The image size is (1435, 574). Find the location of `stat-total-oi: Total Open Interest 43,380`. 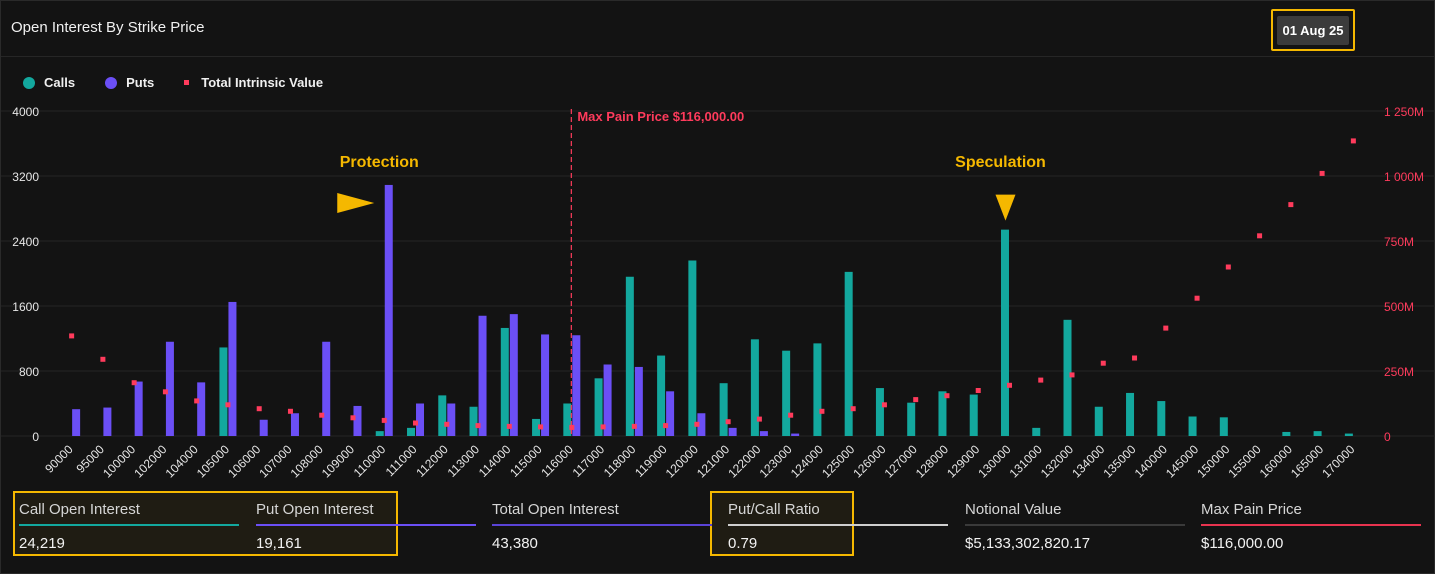

stat-total-oi: Total Open Interest 43,380 is located at coordinates (602, 521).